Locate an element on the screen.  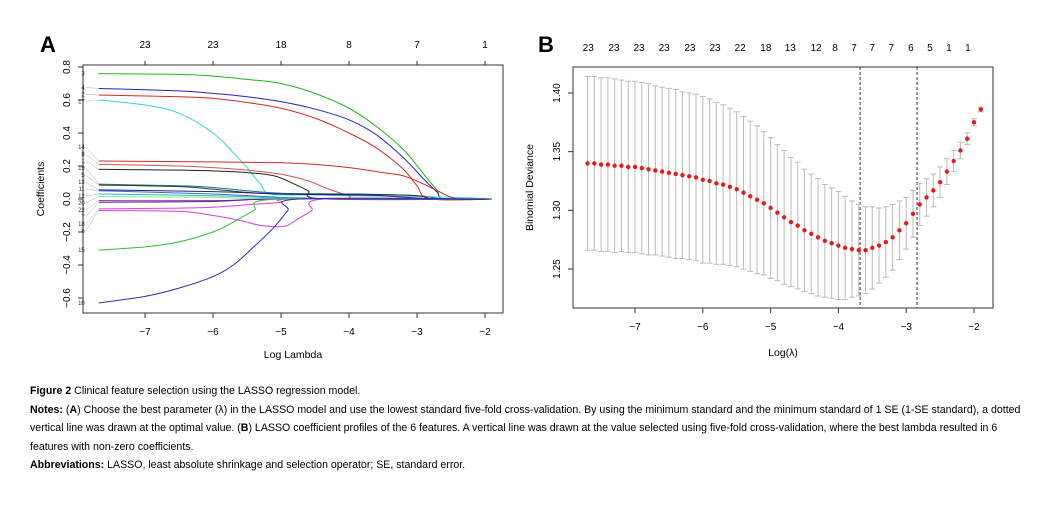
top-axis-label: 12 is located at coordinates (816, 48).